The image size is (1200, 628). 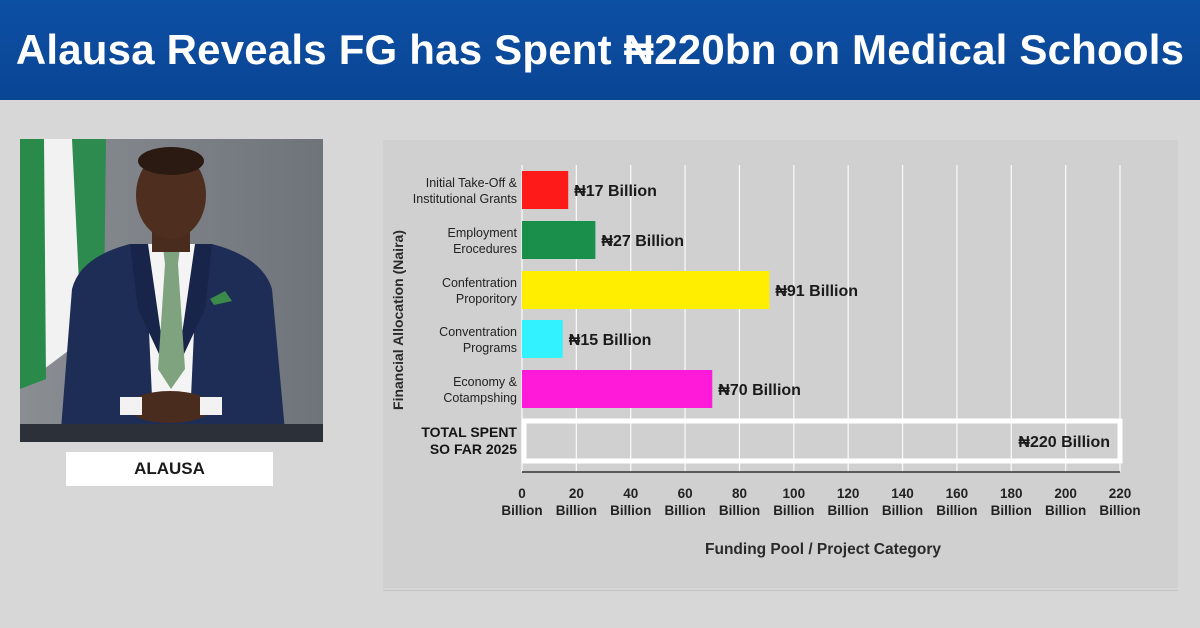 I want to click on bar-value-label: ₦70 Billion, so click(x=759, y=390).